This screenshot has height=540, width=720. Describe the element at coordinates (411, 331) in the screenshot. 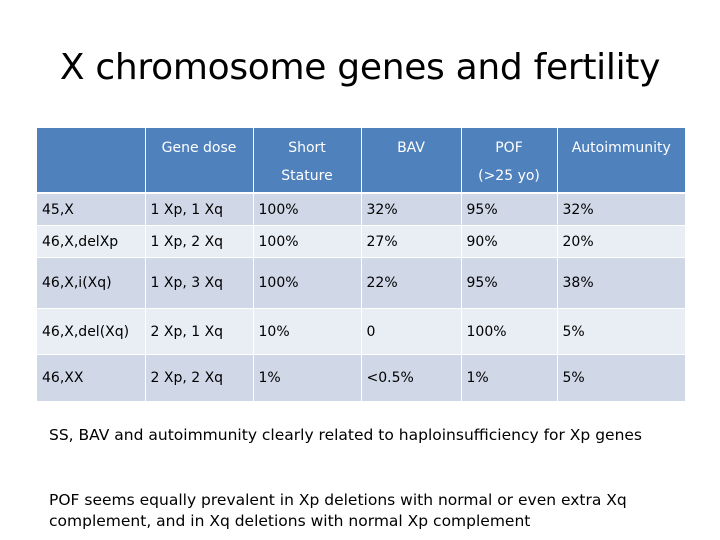

I see `cell-bav: 0` at that location.